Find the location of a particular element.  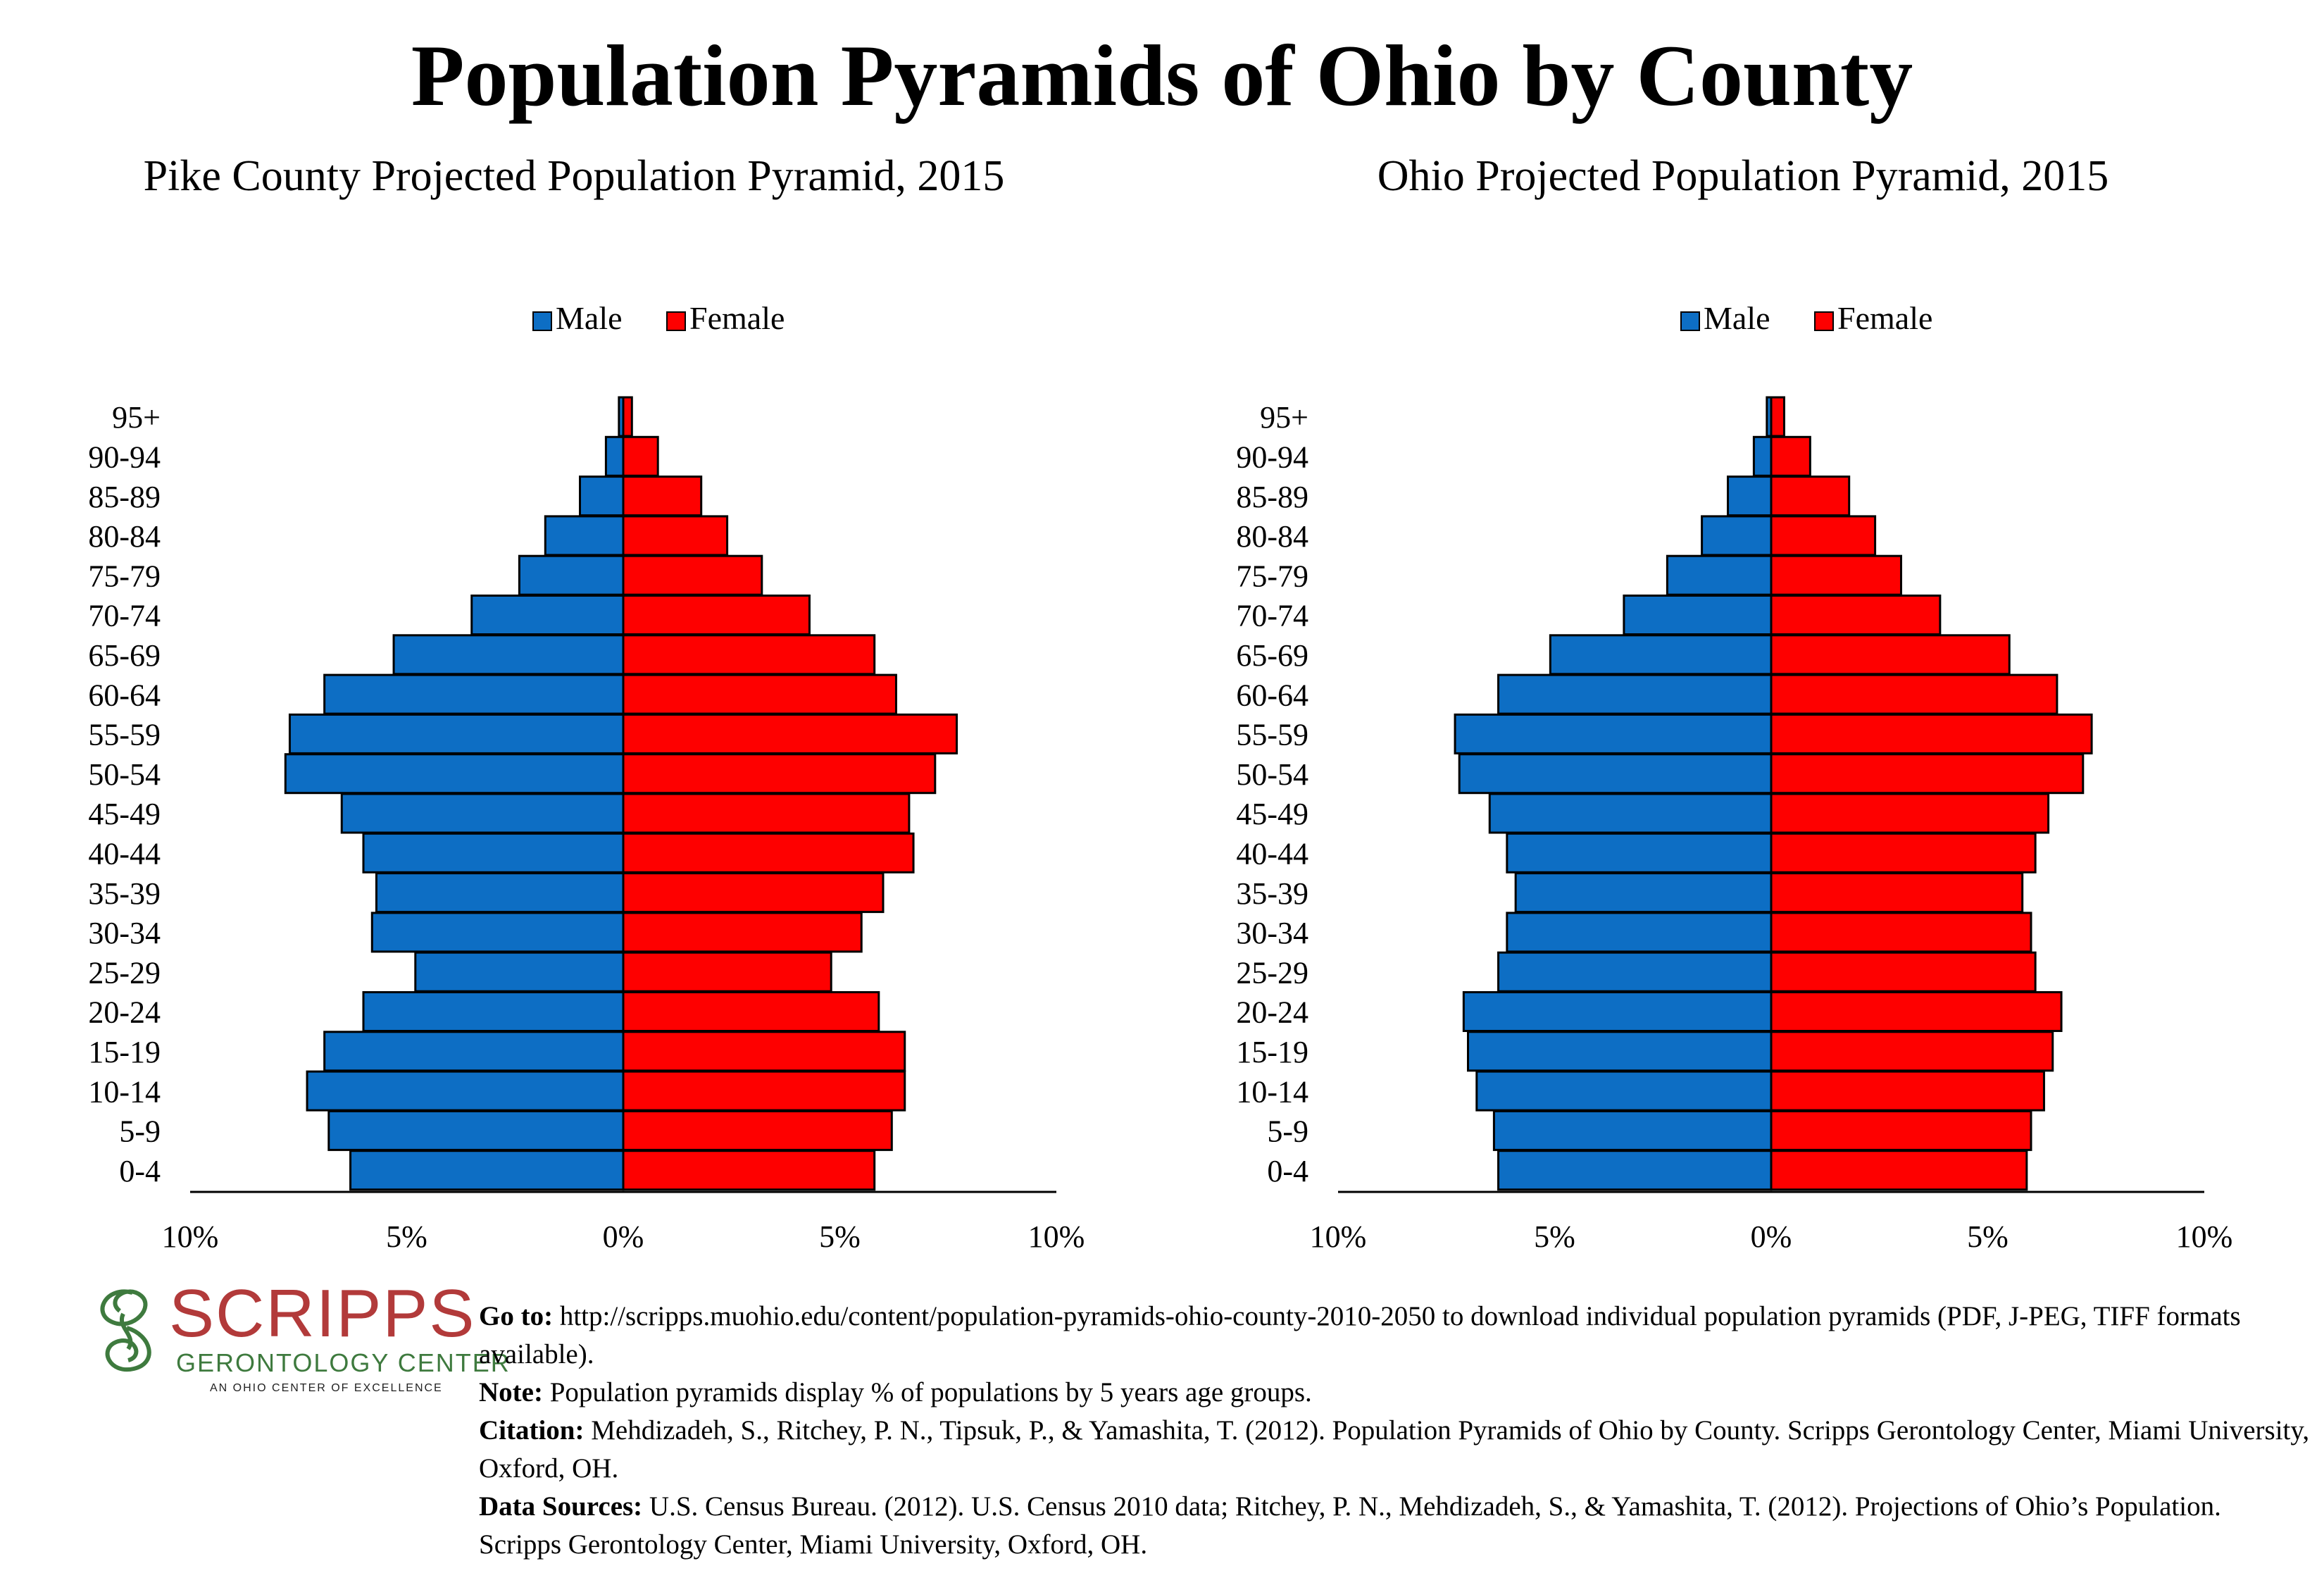

category-label: 25-29 is located at coordinates (125, 973).